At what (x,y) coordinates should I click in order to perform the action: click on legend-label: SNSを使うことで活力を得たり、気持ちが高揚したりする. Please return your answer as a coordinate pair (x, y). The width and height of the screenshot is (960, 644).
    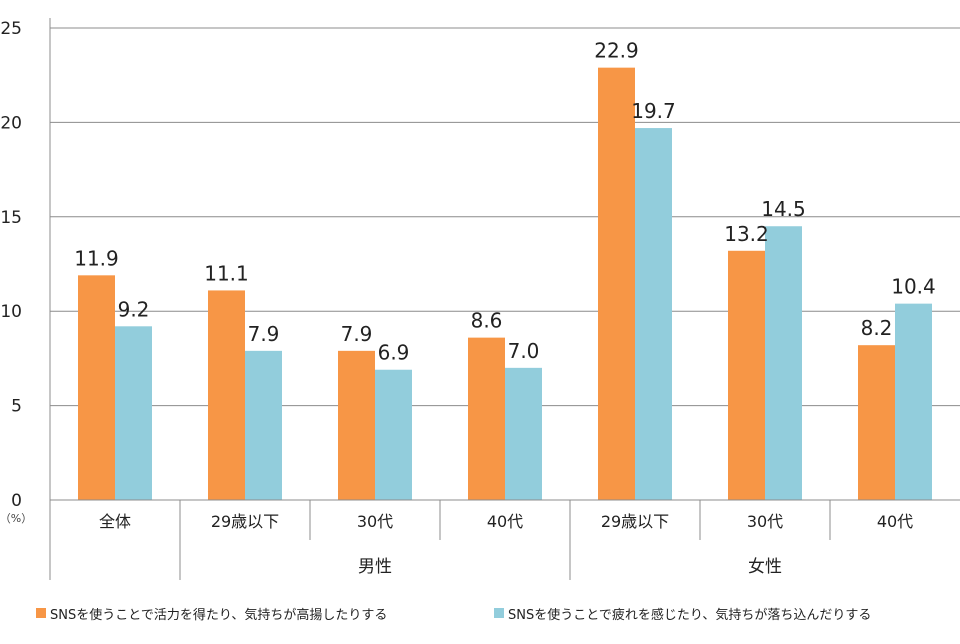
    Looking at the image, I should click on (218, 615).